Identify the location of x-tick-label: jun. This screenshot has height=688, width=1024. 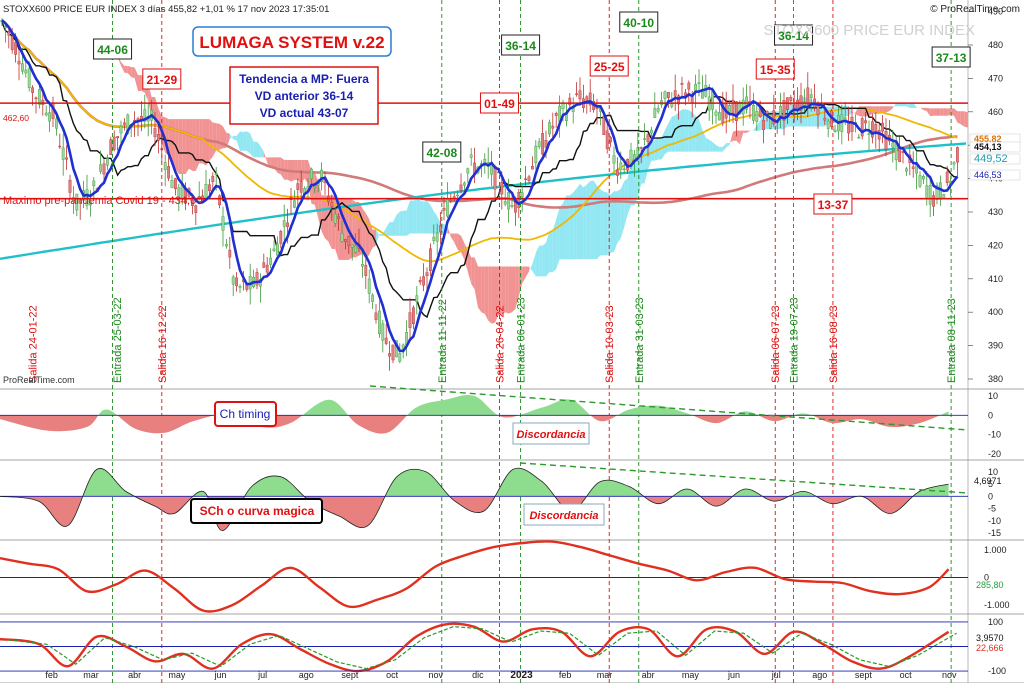
(219, 675).